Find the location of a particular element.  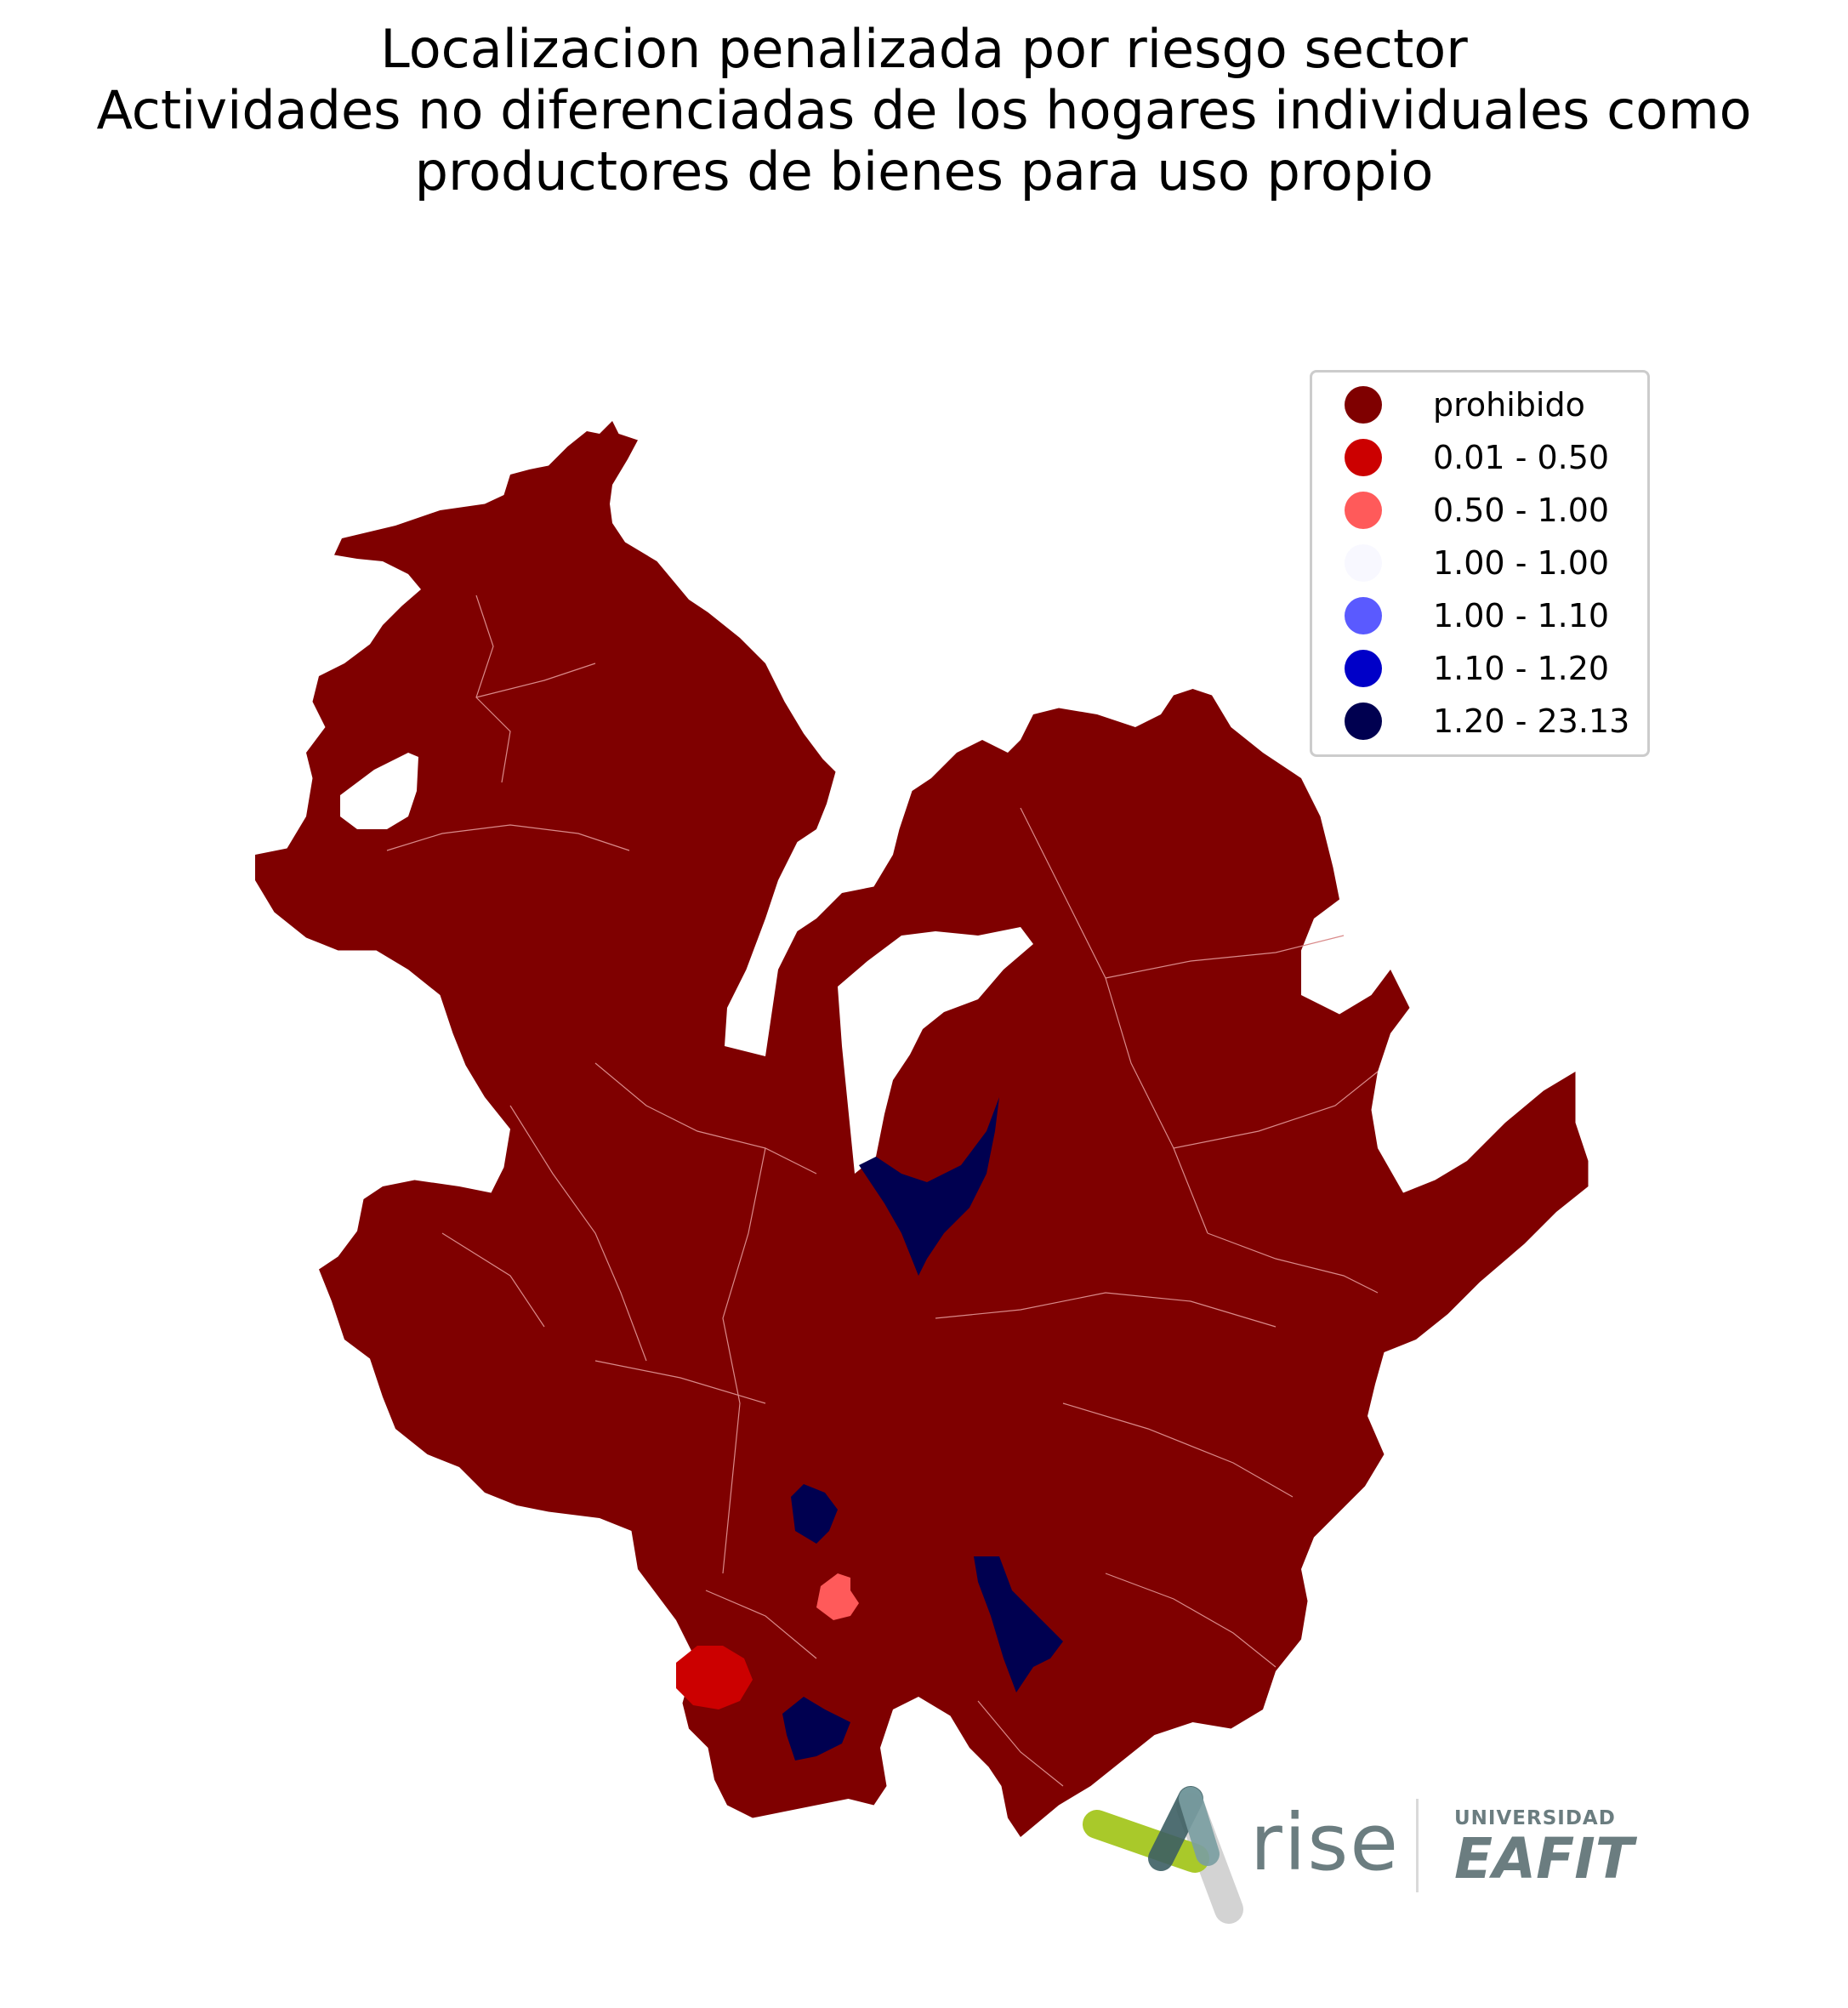

legend-label: 1.00 - 1.00 is located at coordinates (1521, 563).